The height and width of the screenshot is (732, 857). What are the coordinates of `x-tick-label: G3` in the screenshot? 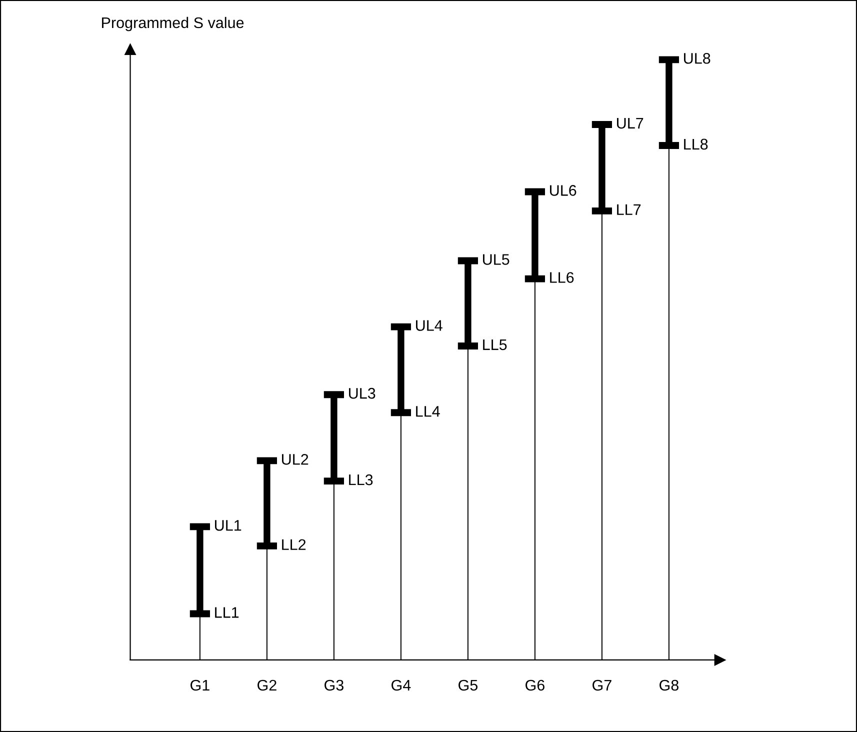 It's located at (334, 685).